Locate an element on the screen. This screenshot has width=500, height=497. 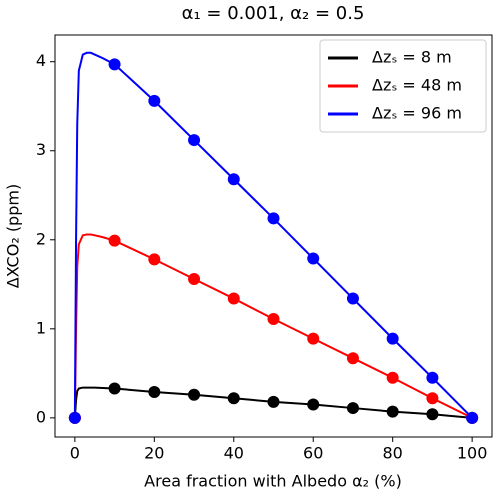
legend-label: Δzₛ = 96 m is located at coordinates (417, 113).